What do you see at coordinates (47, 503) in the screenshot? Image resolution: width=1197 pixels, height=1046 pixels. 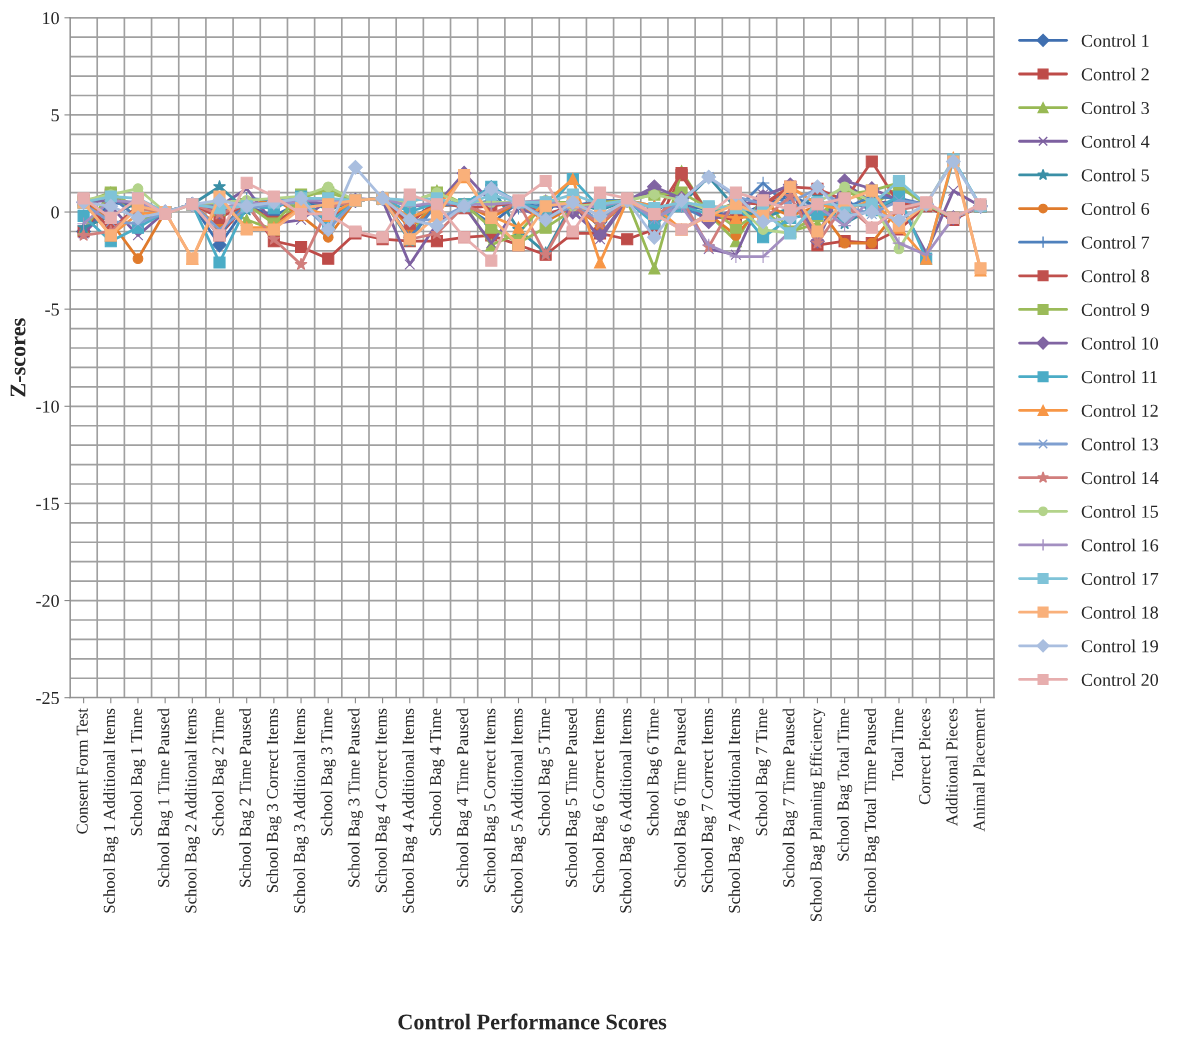 I see `y-tick-label: -15` at bounding box center [47, 503].